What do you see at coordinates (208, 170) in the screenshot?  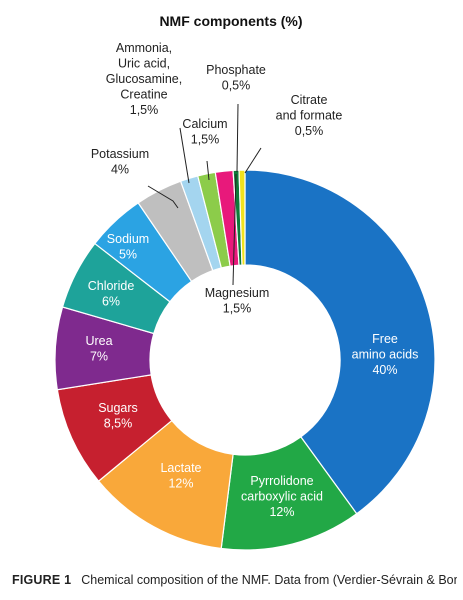 I see `leader-calcium` at bounding box center [208, 170].